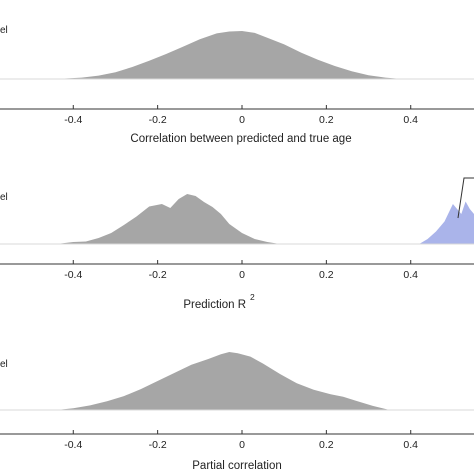  I want to click on density-area-observed, so click(446, 222).